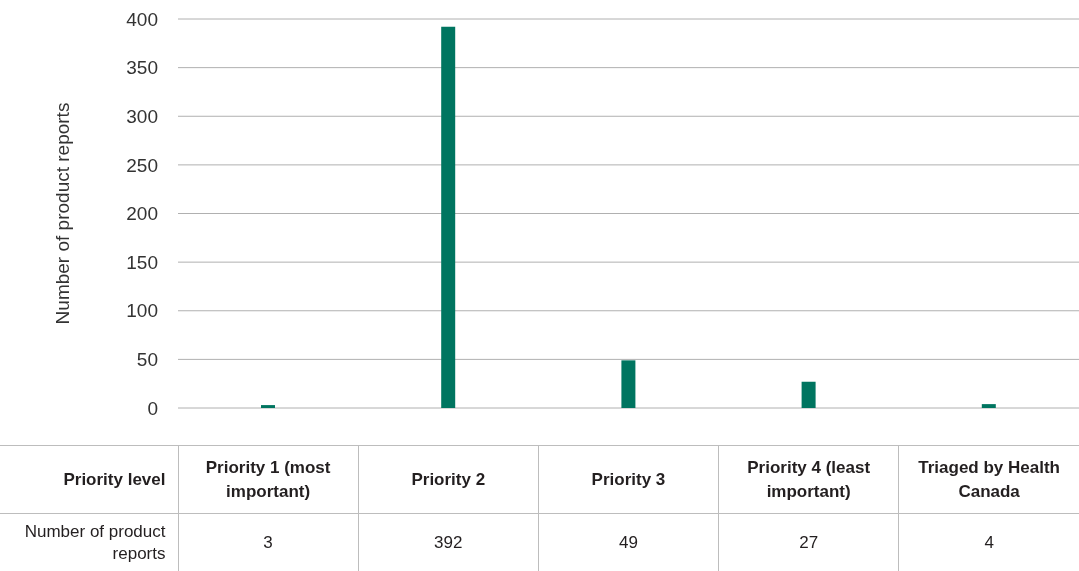 The image size is (1079, 571). Describe the element at coordinates (142, 214) in the screenshot. I see `y-tick-label: 200` at that location.